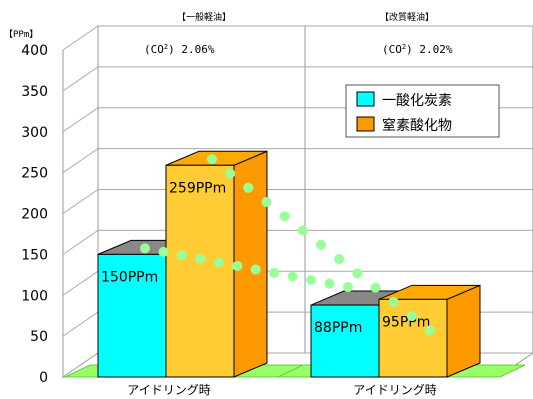 The image size is (533, 399). I want to click on group-header-1: 【一般軽油】, so click(204, 17).